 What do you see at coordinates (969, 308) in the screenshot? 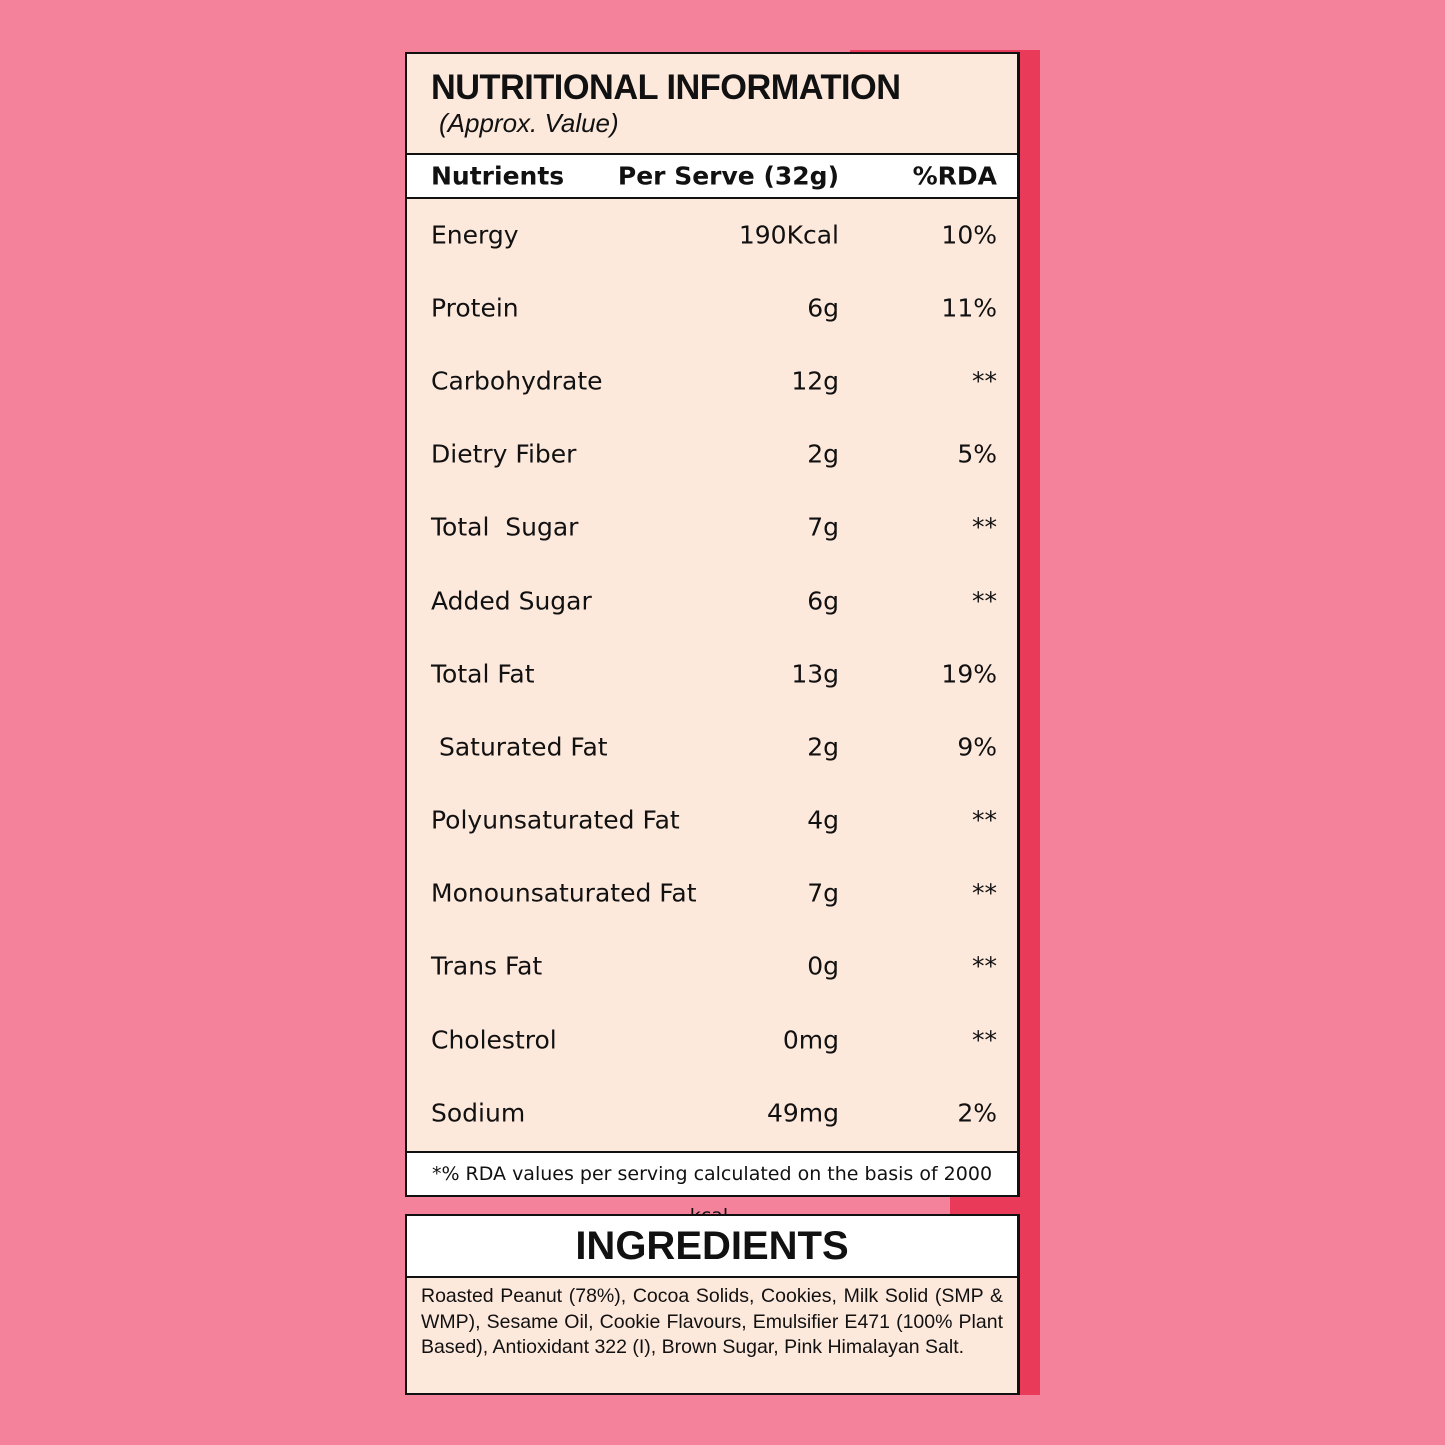
I see `nutrient-rda: 11%` at bounding box center [969, 308].